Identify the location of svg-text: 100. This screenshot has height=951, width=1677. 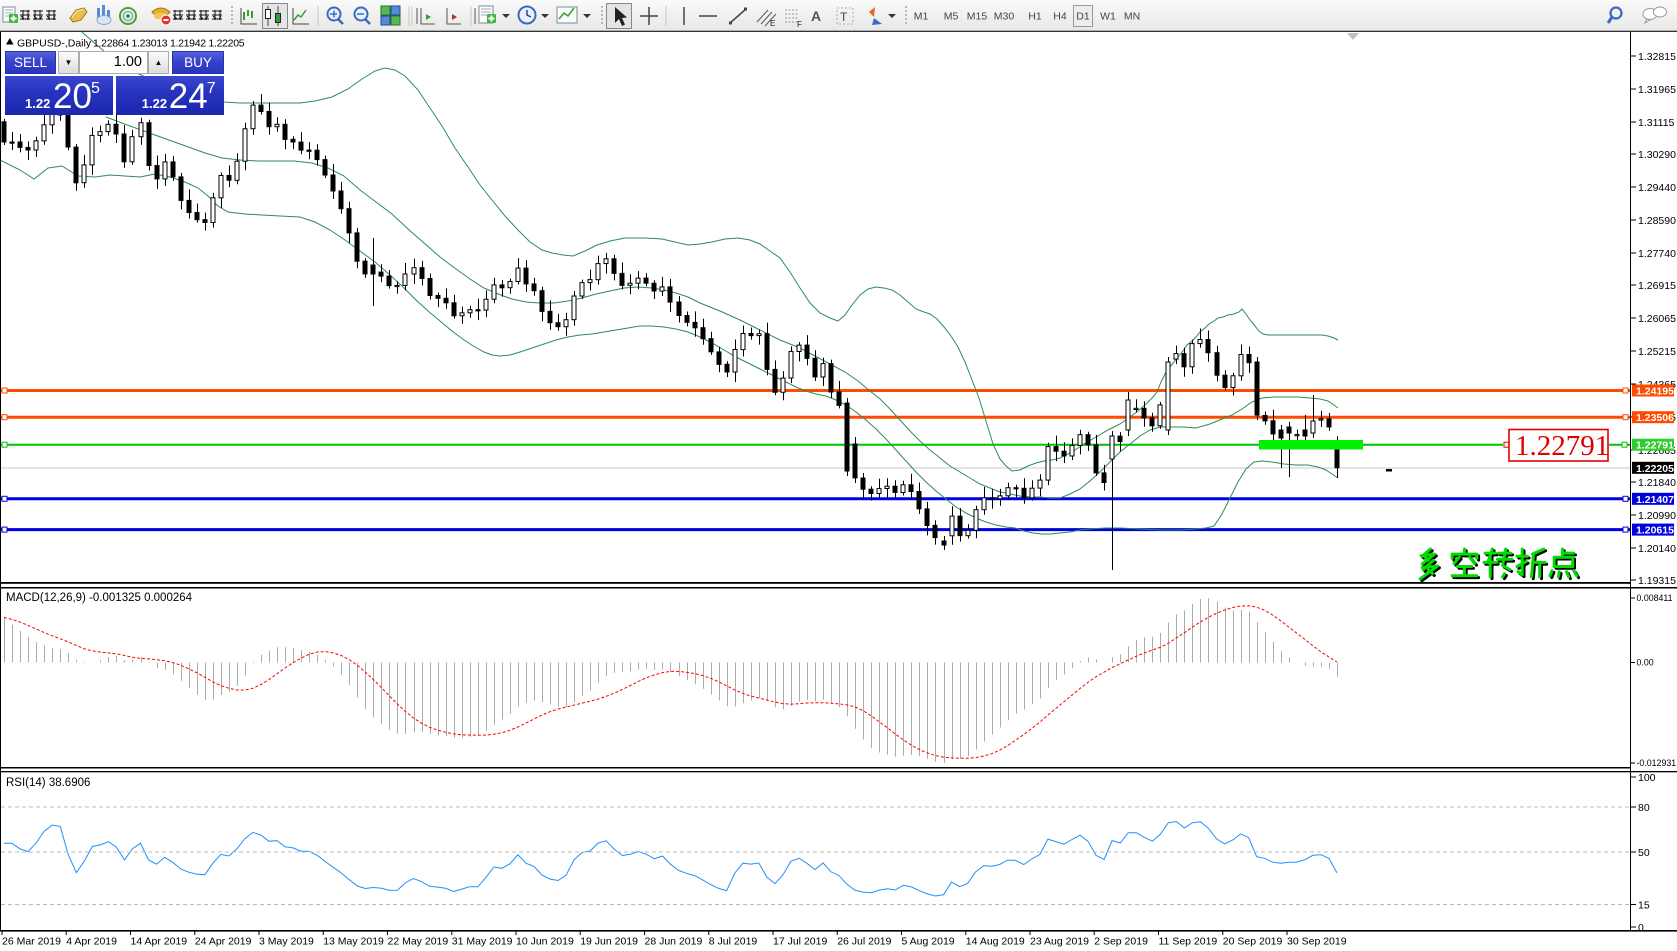
(1647, 778).